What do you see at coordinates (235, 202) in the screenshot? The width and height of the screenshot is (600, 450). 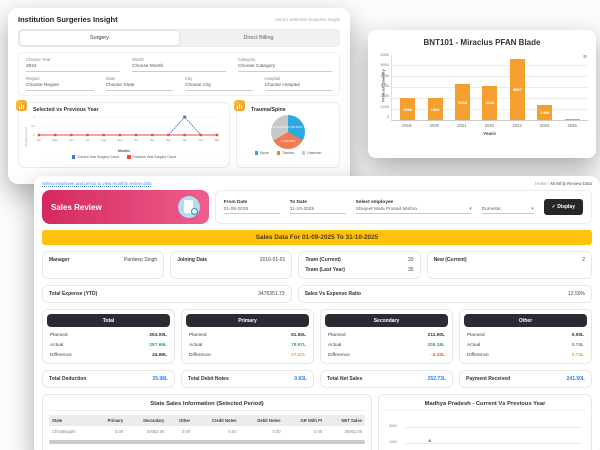 I see `from-date-label: From Date` at bounding box center [235, 202].